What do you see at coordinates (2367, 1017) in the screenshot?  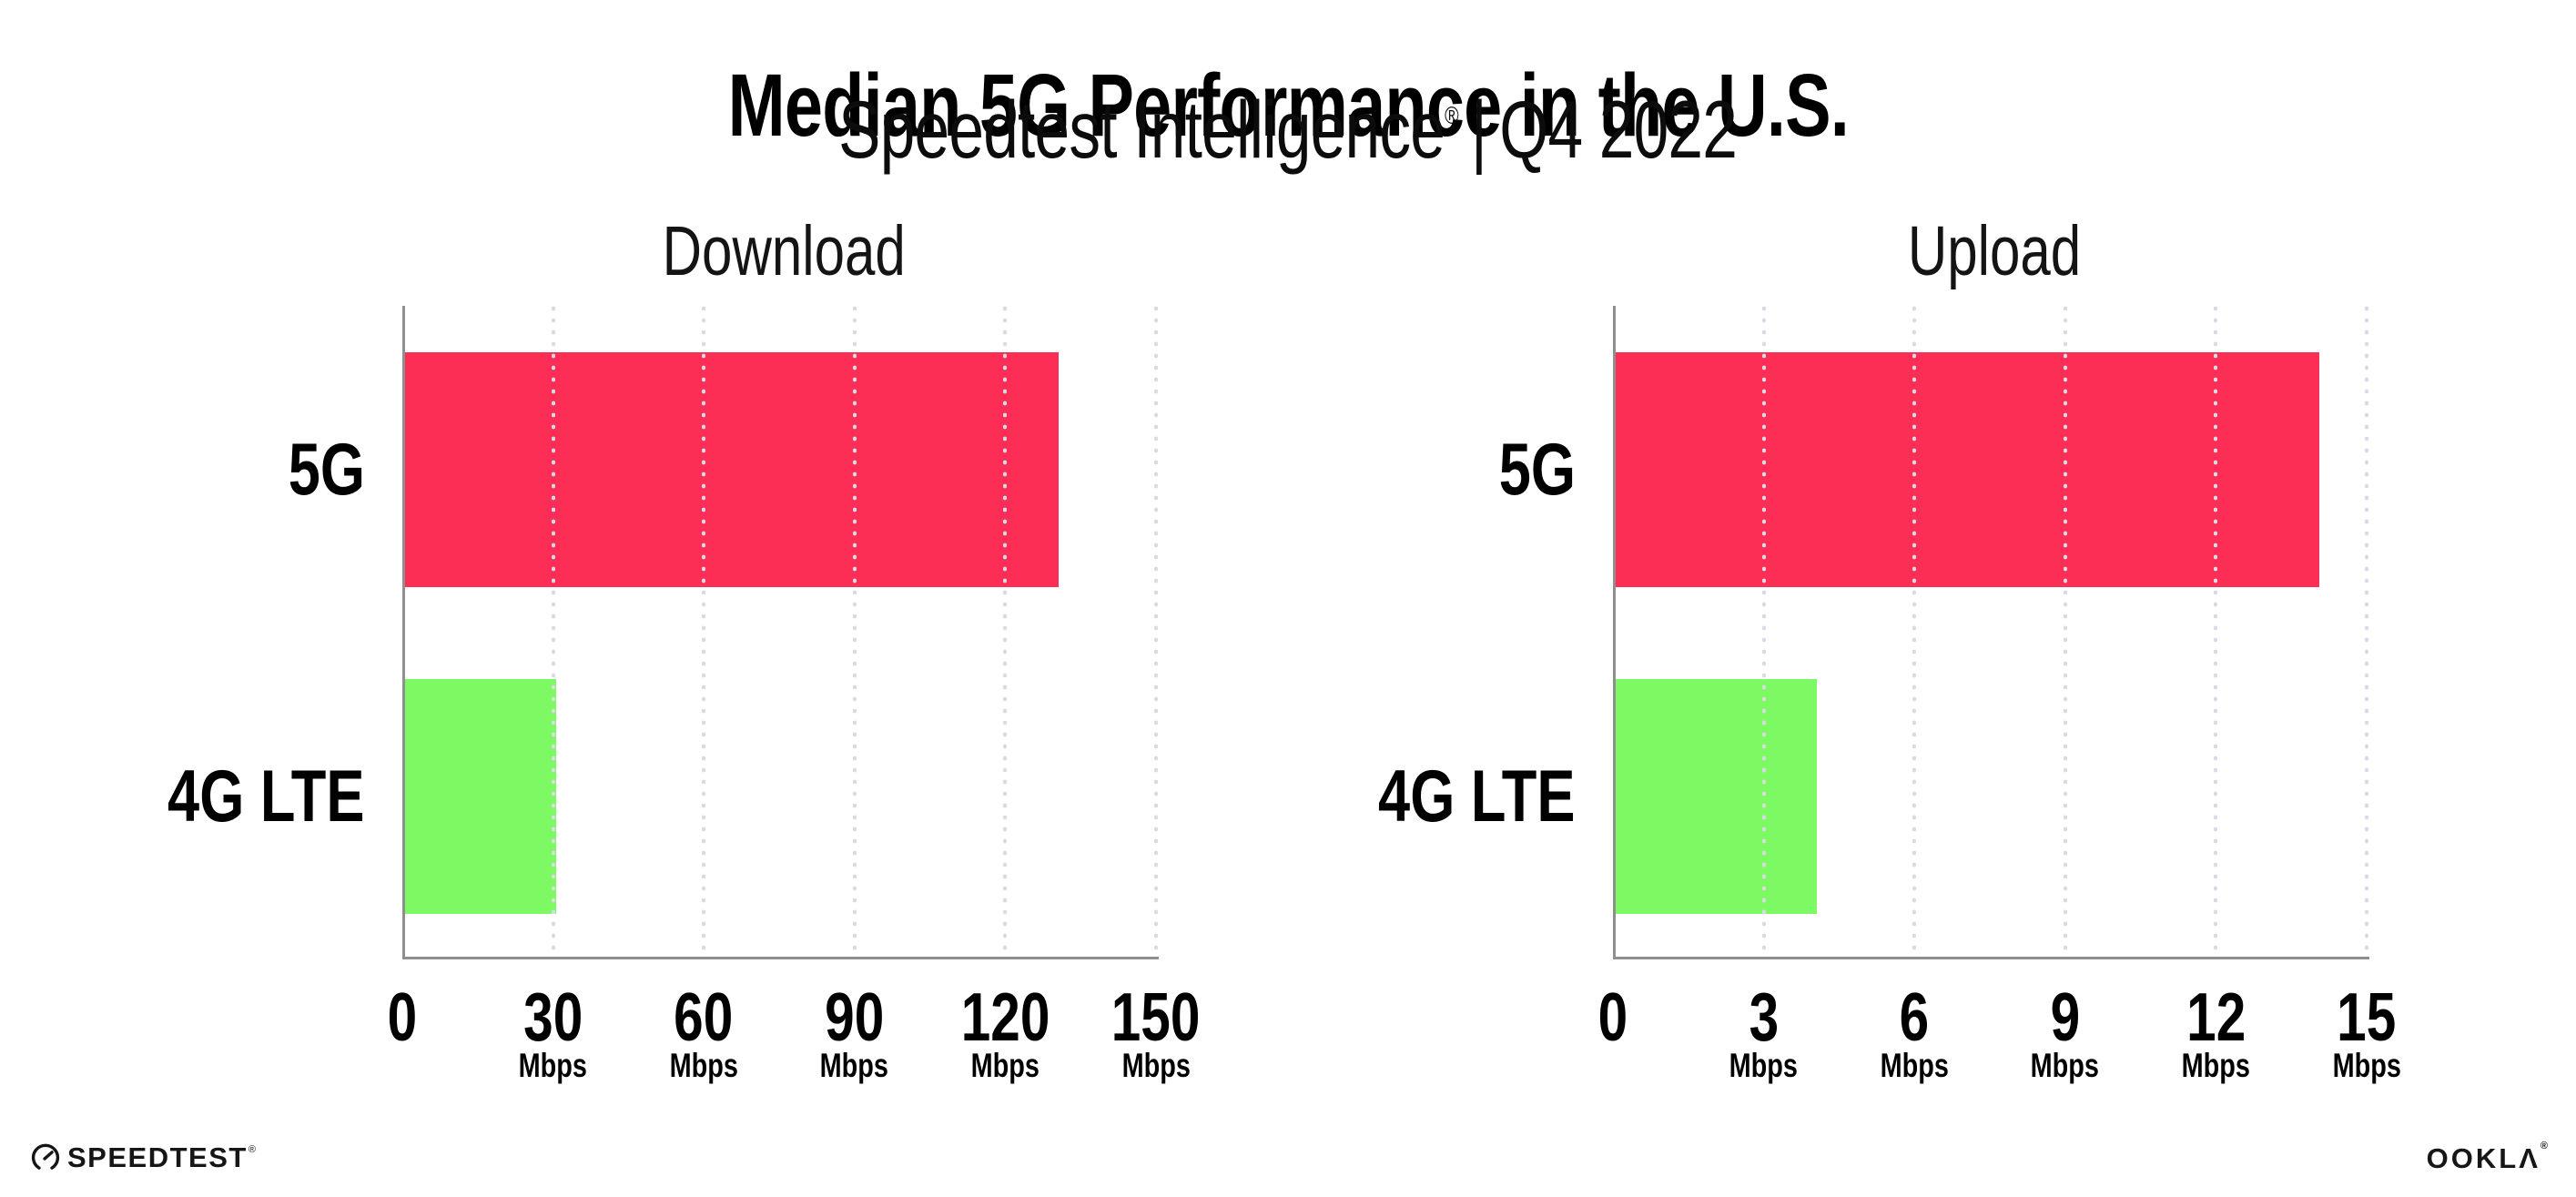 I see `x-tick-15: 15` at bounding box center [2367, 1017].